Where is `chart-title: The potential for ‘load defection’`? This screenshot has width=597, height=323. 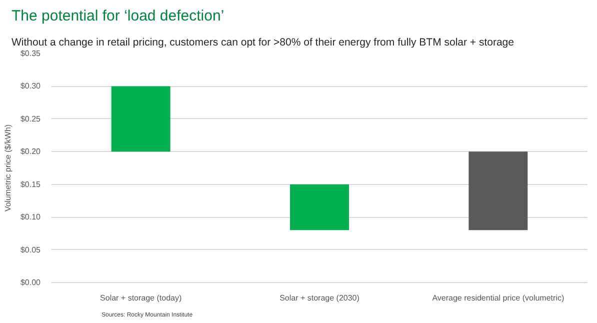 chart-title: The potential for ‘load defection’ is located at coordinates (118, 16).